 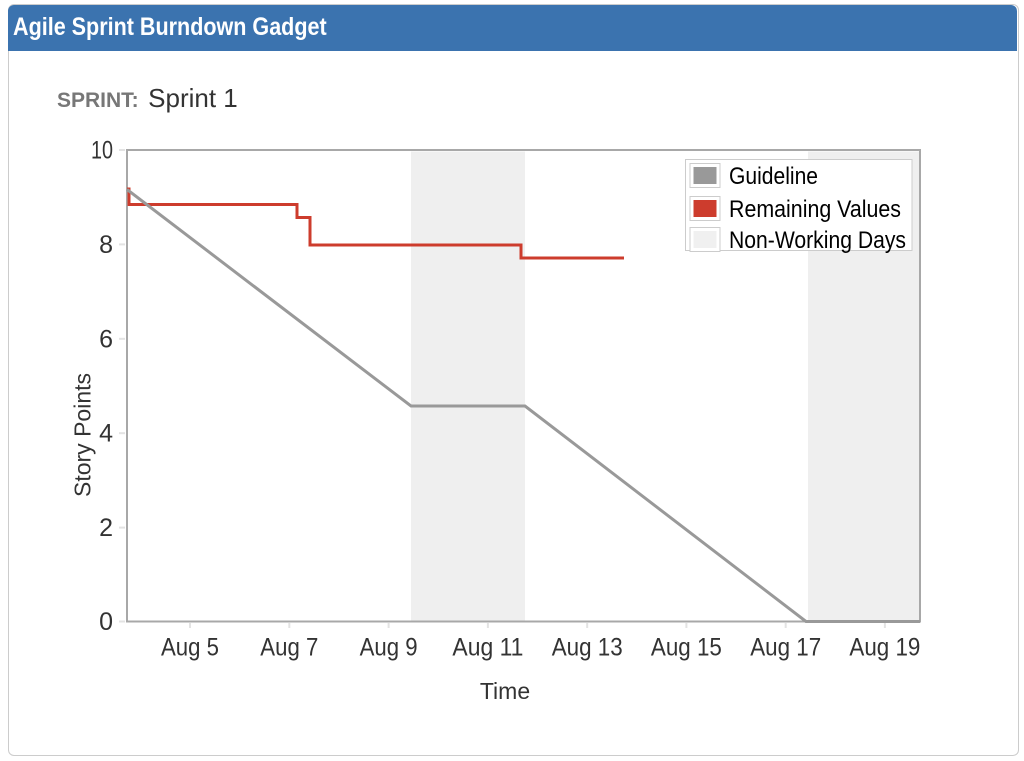 What do you see at coordinates (815, 209) in the screenshot?
I see `svg-text: Remaining Values` at bounding box center [815, 209].